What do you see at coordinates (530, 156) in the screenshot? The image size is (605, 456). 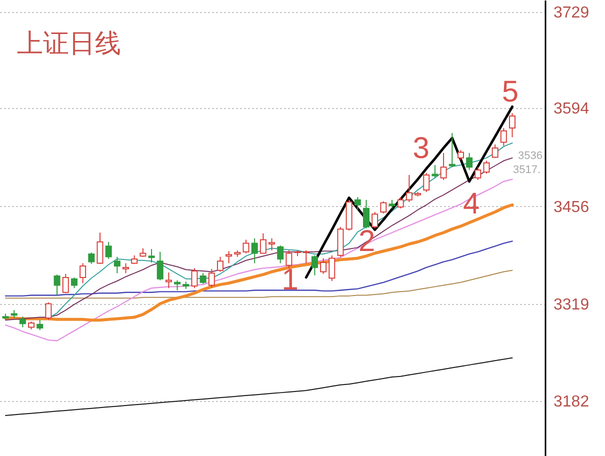 I see `text: 3536` at bounding box center [530, 156].